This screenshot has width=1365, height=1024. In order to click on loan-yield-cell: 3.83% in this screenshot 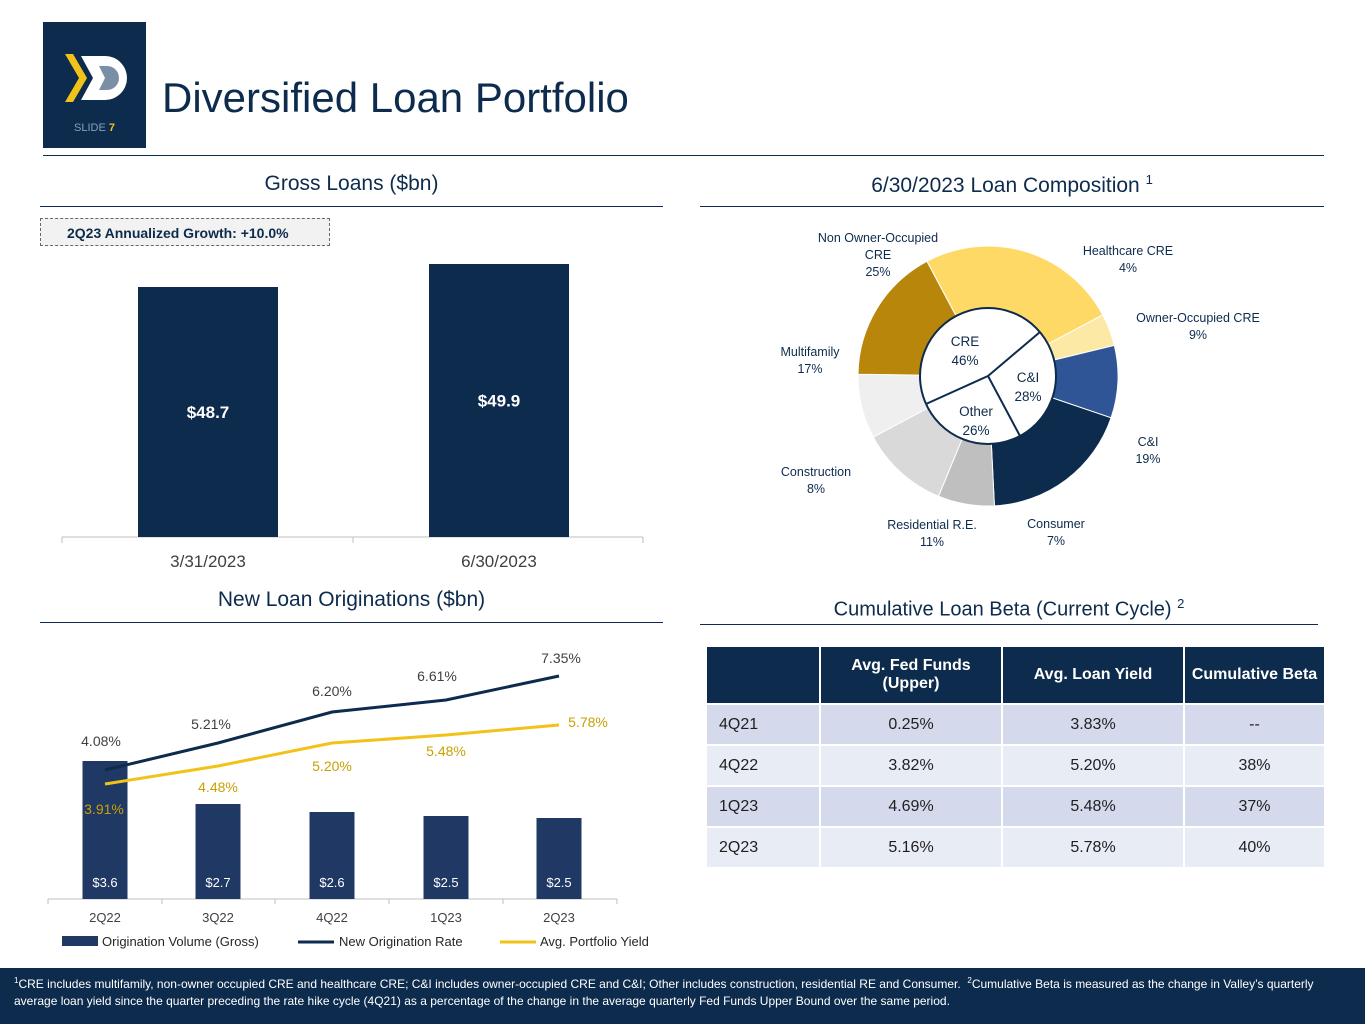, I will do `click(1093, 724)`.